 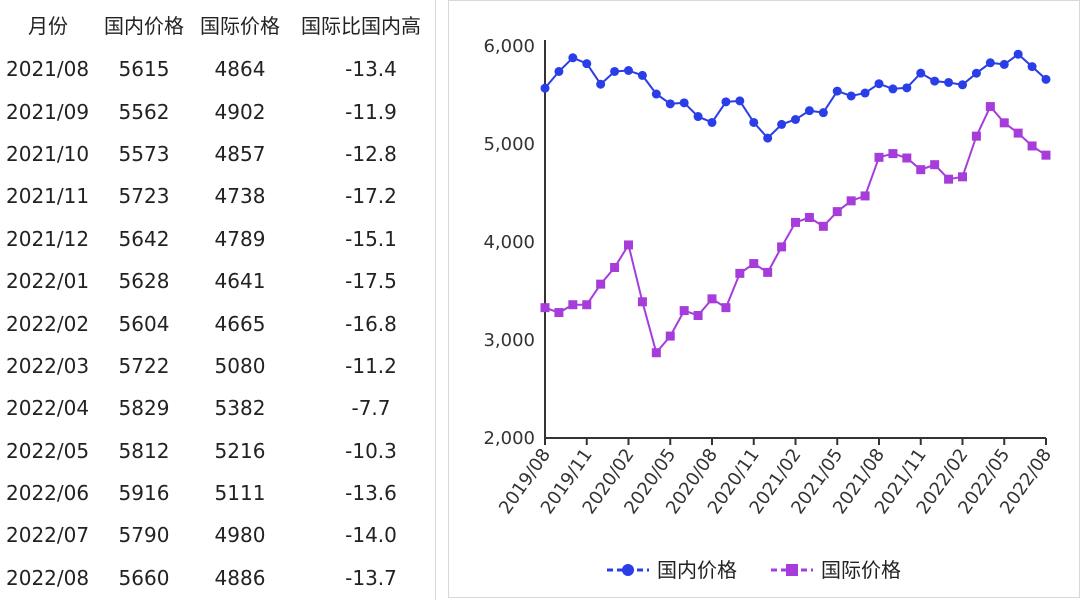 What do you see at coordinates (217, 196) in the screenshot?
I see `table-row: 2021/11 5723 4738 -17.2` at bounding box center [217, 196].